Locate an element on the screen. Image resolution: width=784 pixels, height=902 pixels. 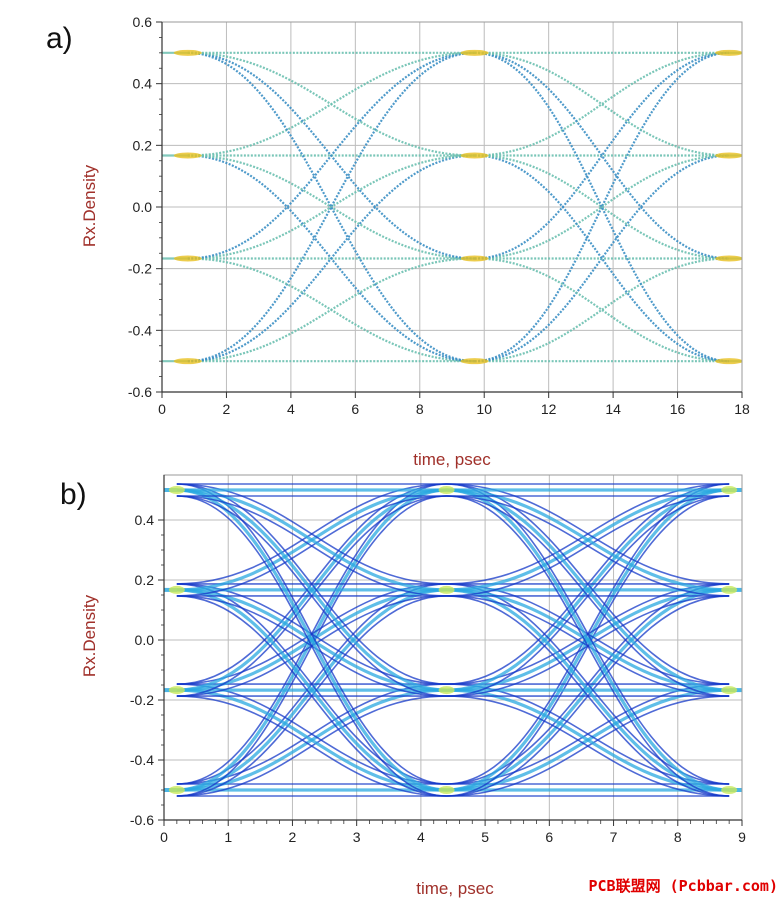
x-tick-label: 10 is located at coordinates (484, 409).